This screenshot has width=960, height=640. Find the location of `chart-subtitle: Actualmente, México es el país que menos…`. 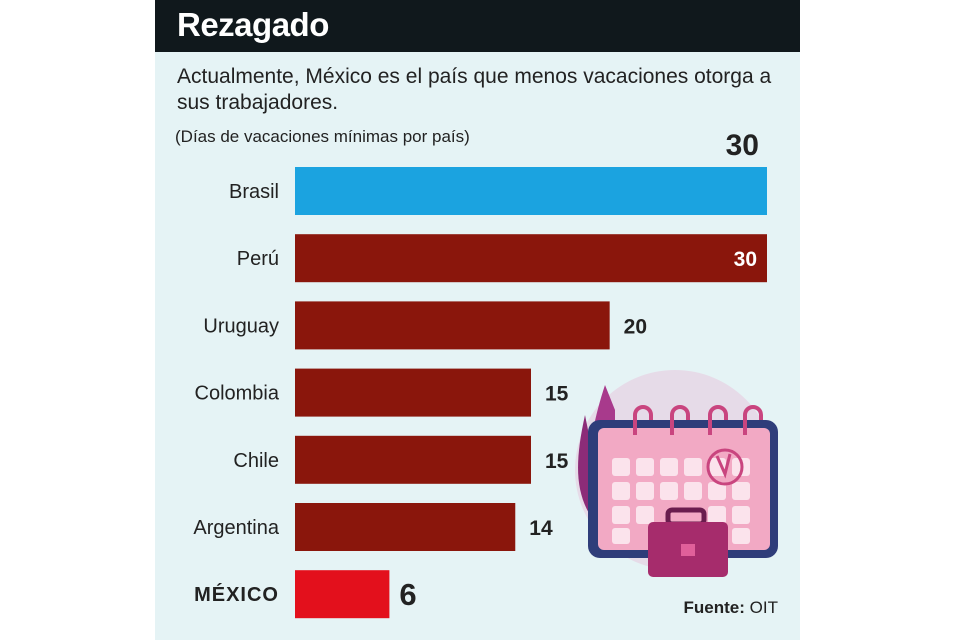

chart-subtitle: Actualmente, México es el país que menos… is located at coordinates (474, 89).